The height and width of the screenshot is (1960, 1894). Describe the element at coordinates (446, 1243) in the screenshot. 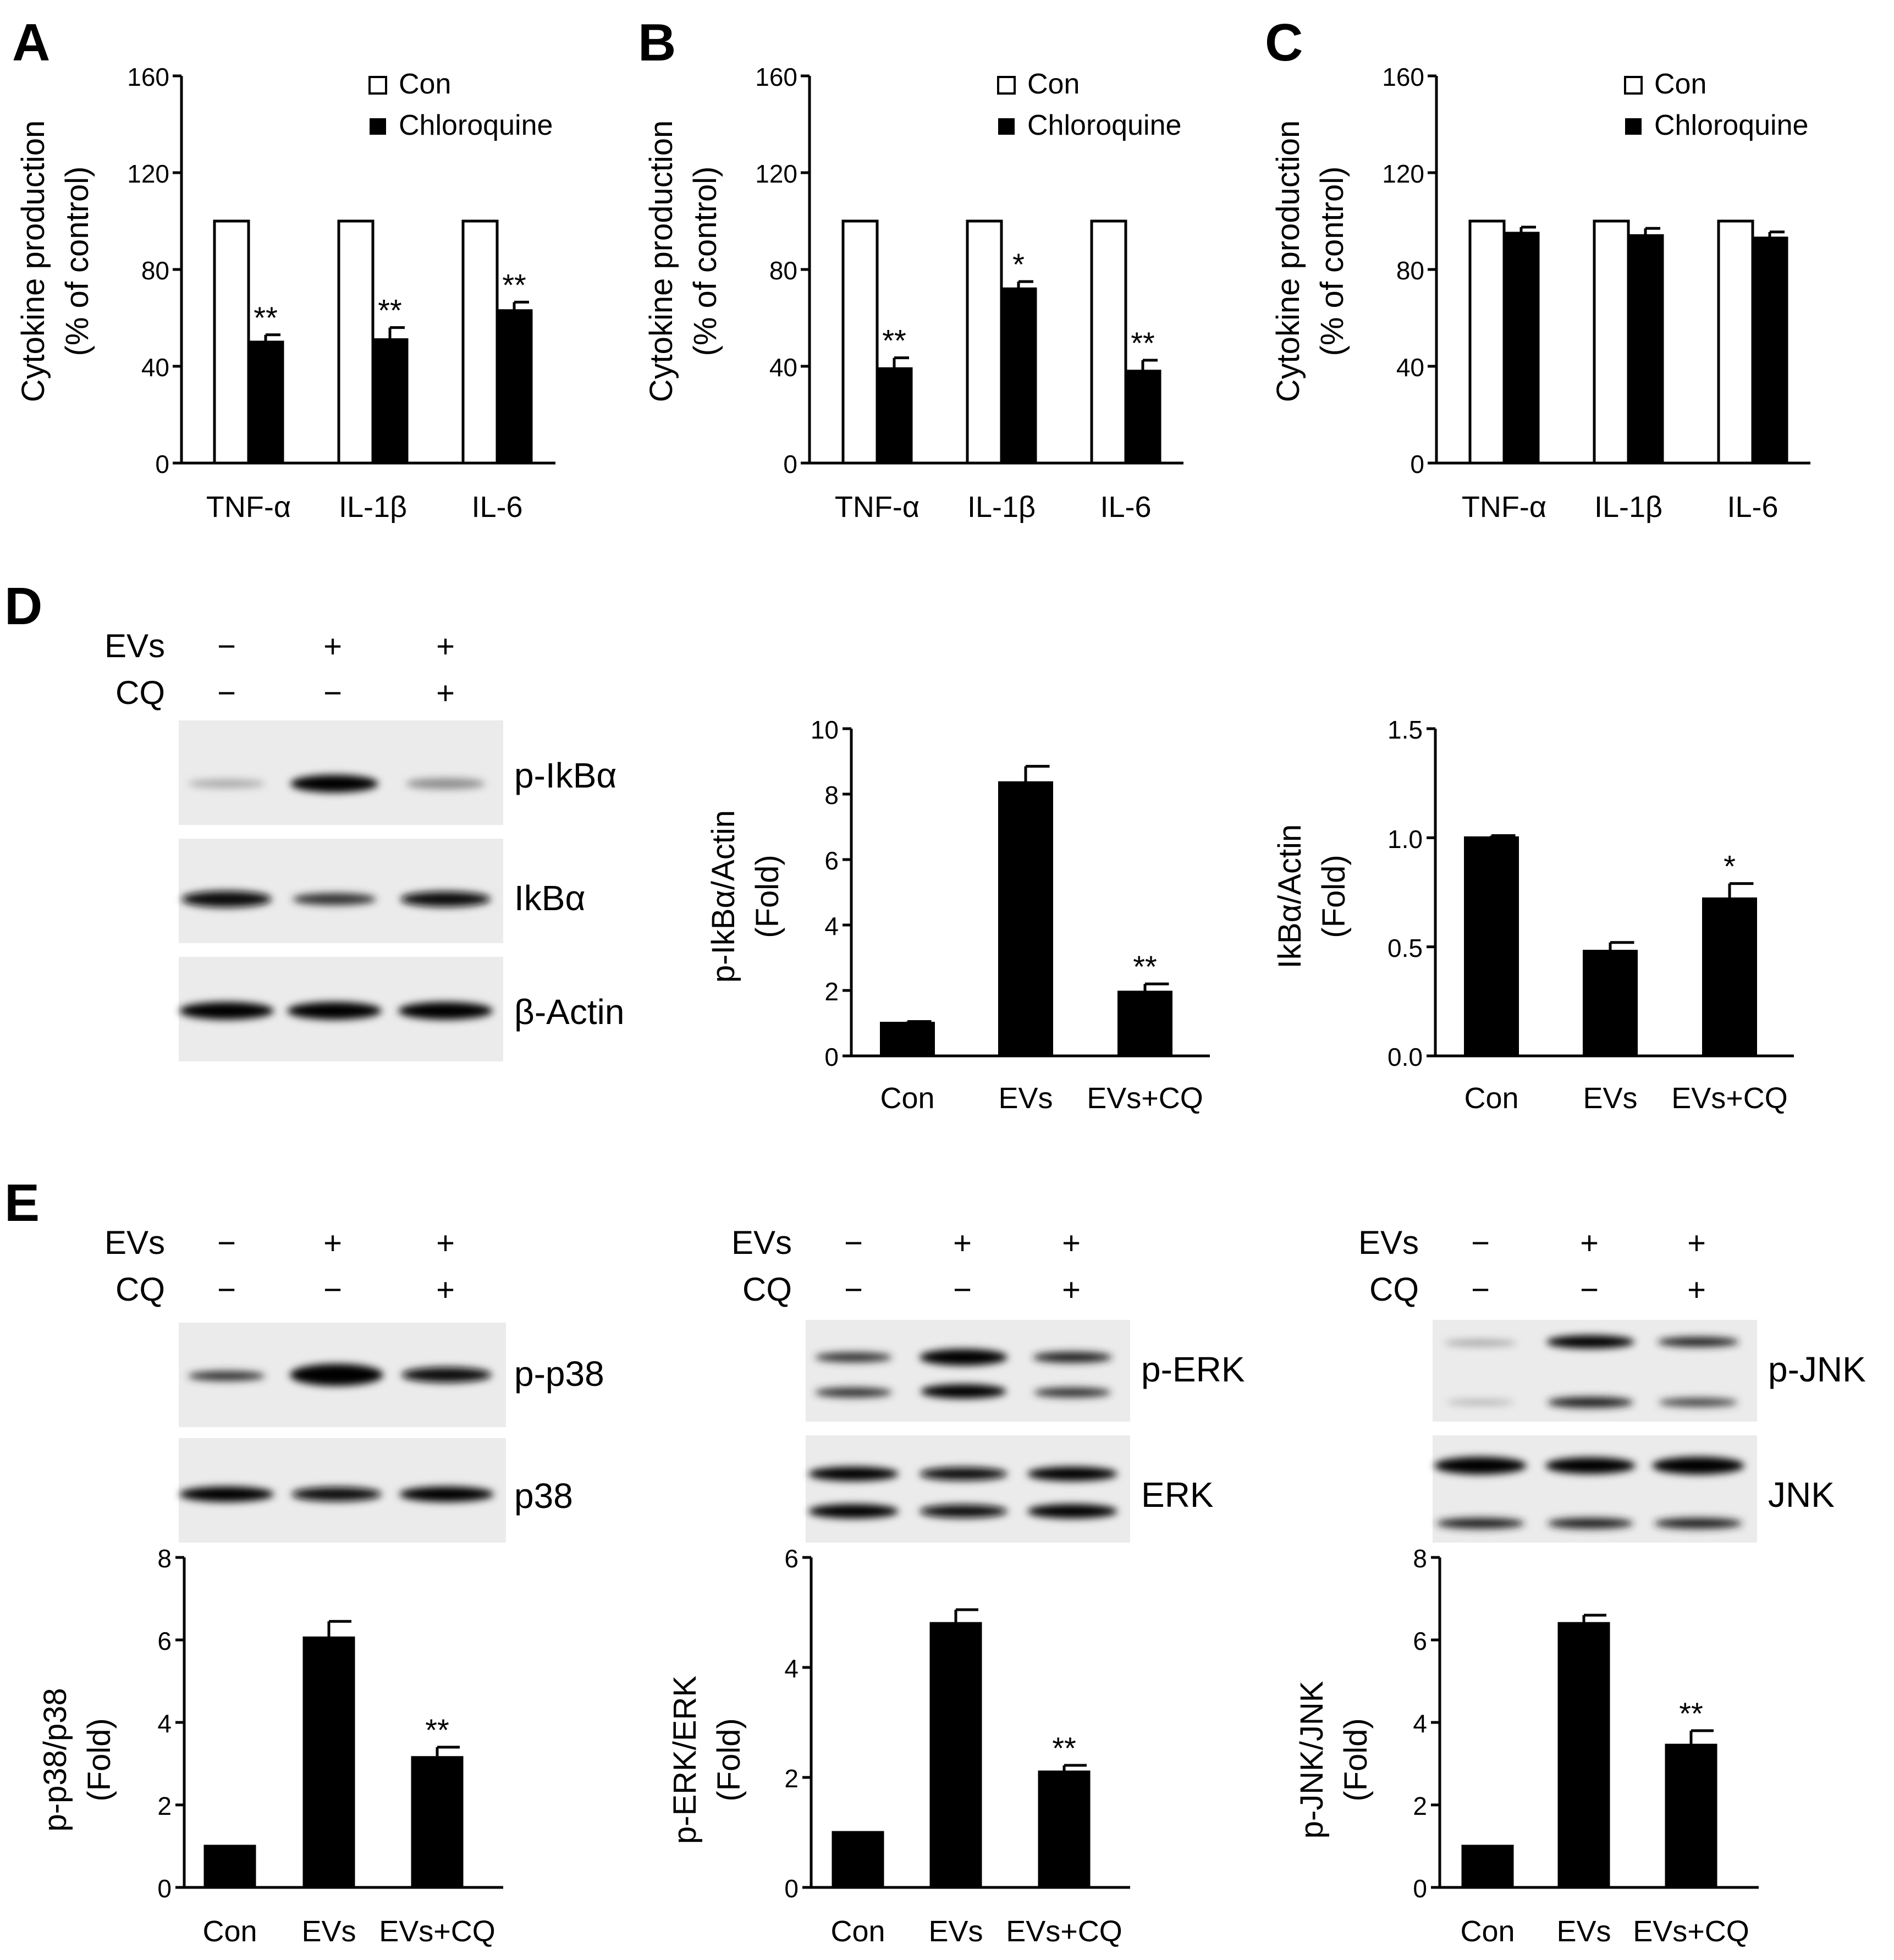

I see `blot-e-p38-evs-sign-3: +` at that location.